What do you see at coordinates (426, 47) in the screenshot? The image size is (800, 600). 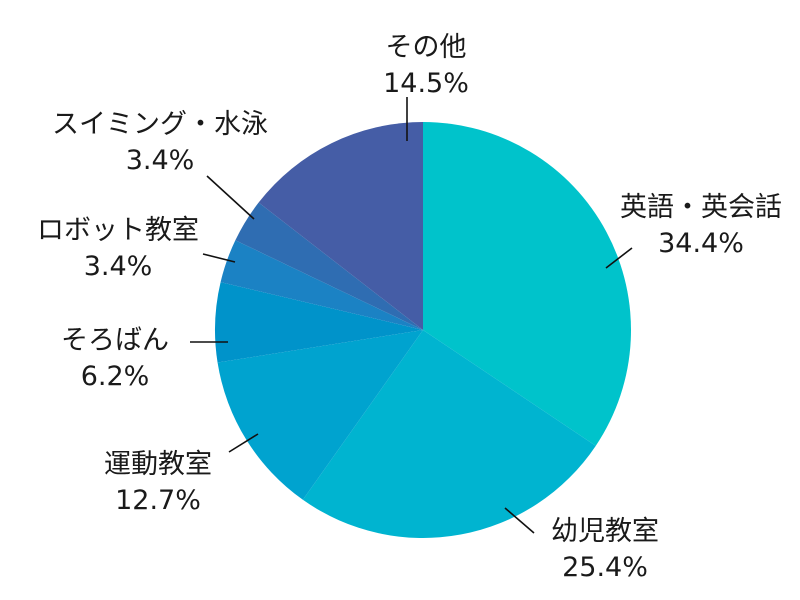 I see `label-other-name: その他` at bounding box center [426, 47].